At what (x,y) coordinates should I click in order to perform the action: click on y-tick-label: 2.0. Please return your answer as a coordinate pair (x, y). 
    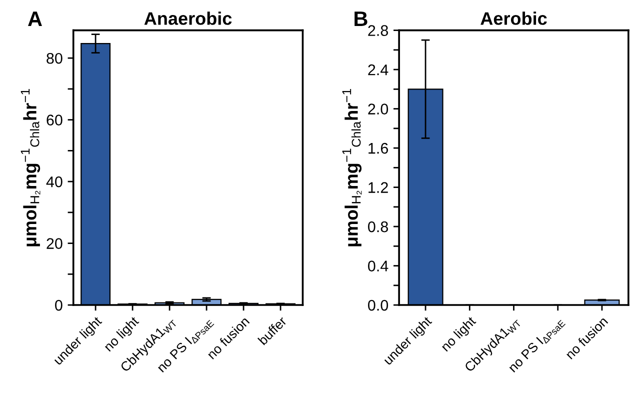
    Looking at the image, I should click on (378, 109).